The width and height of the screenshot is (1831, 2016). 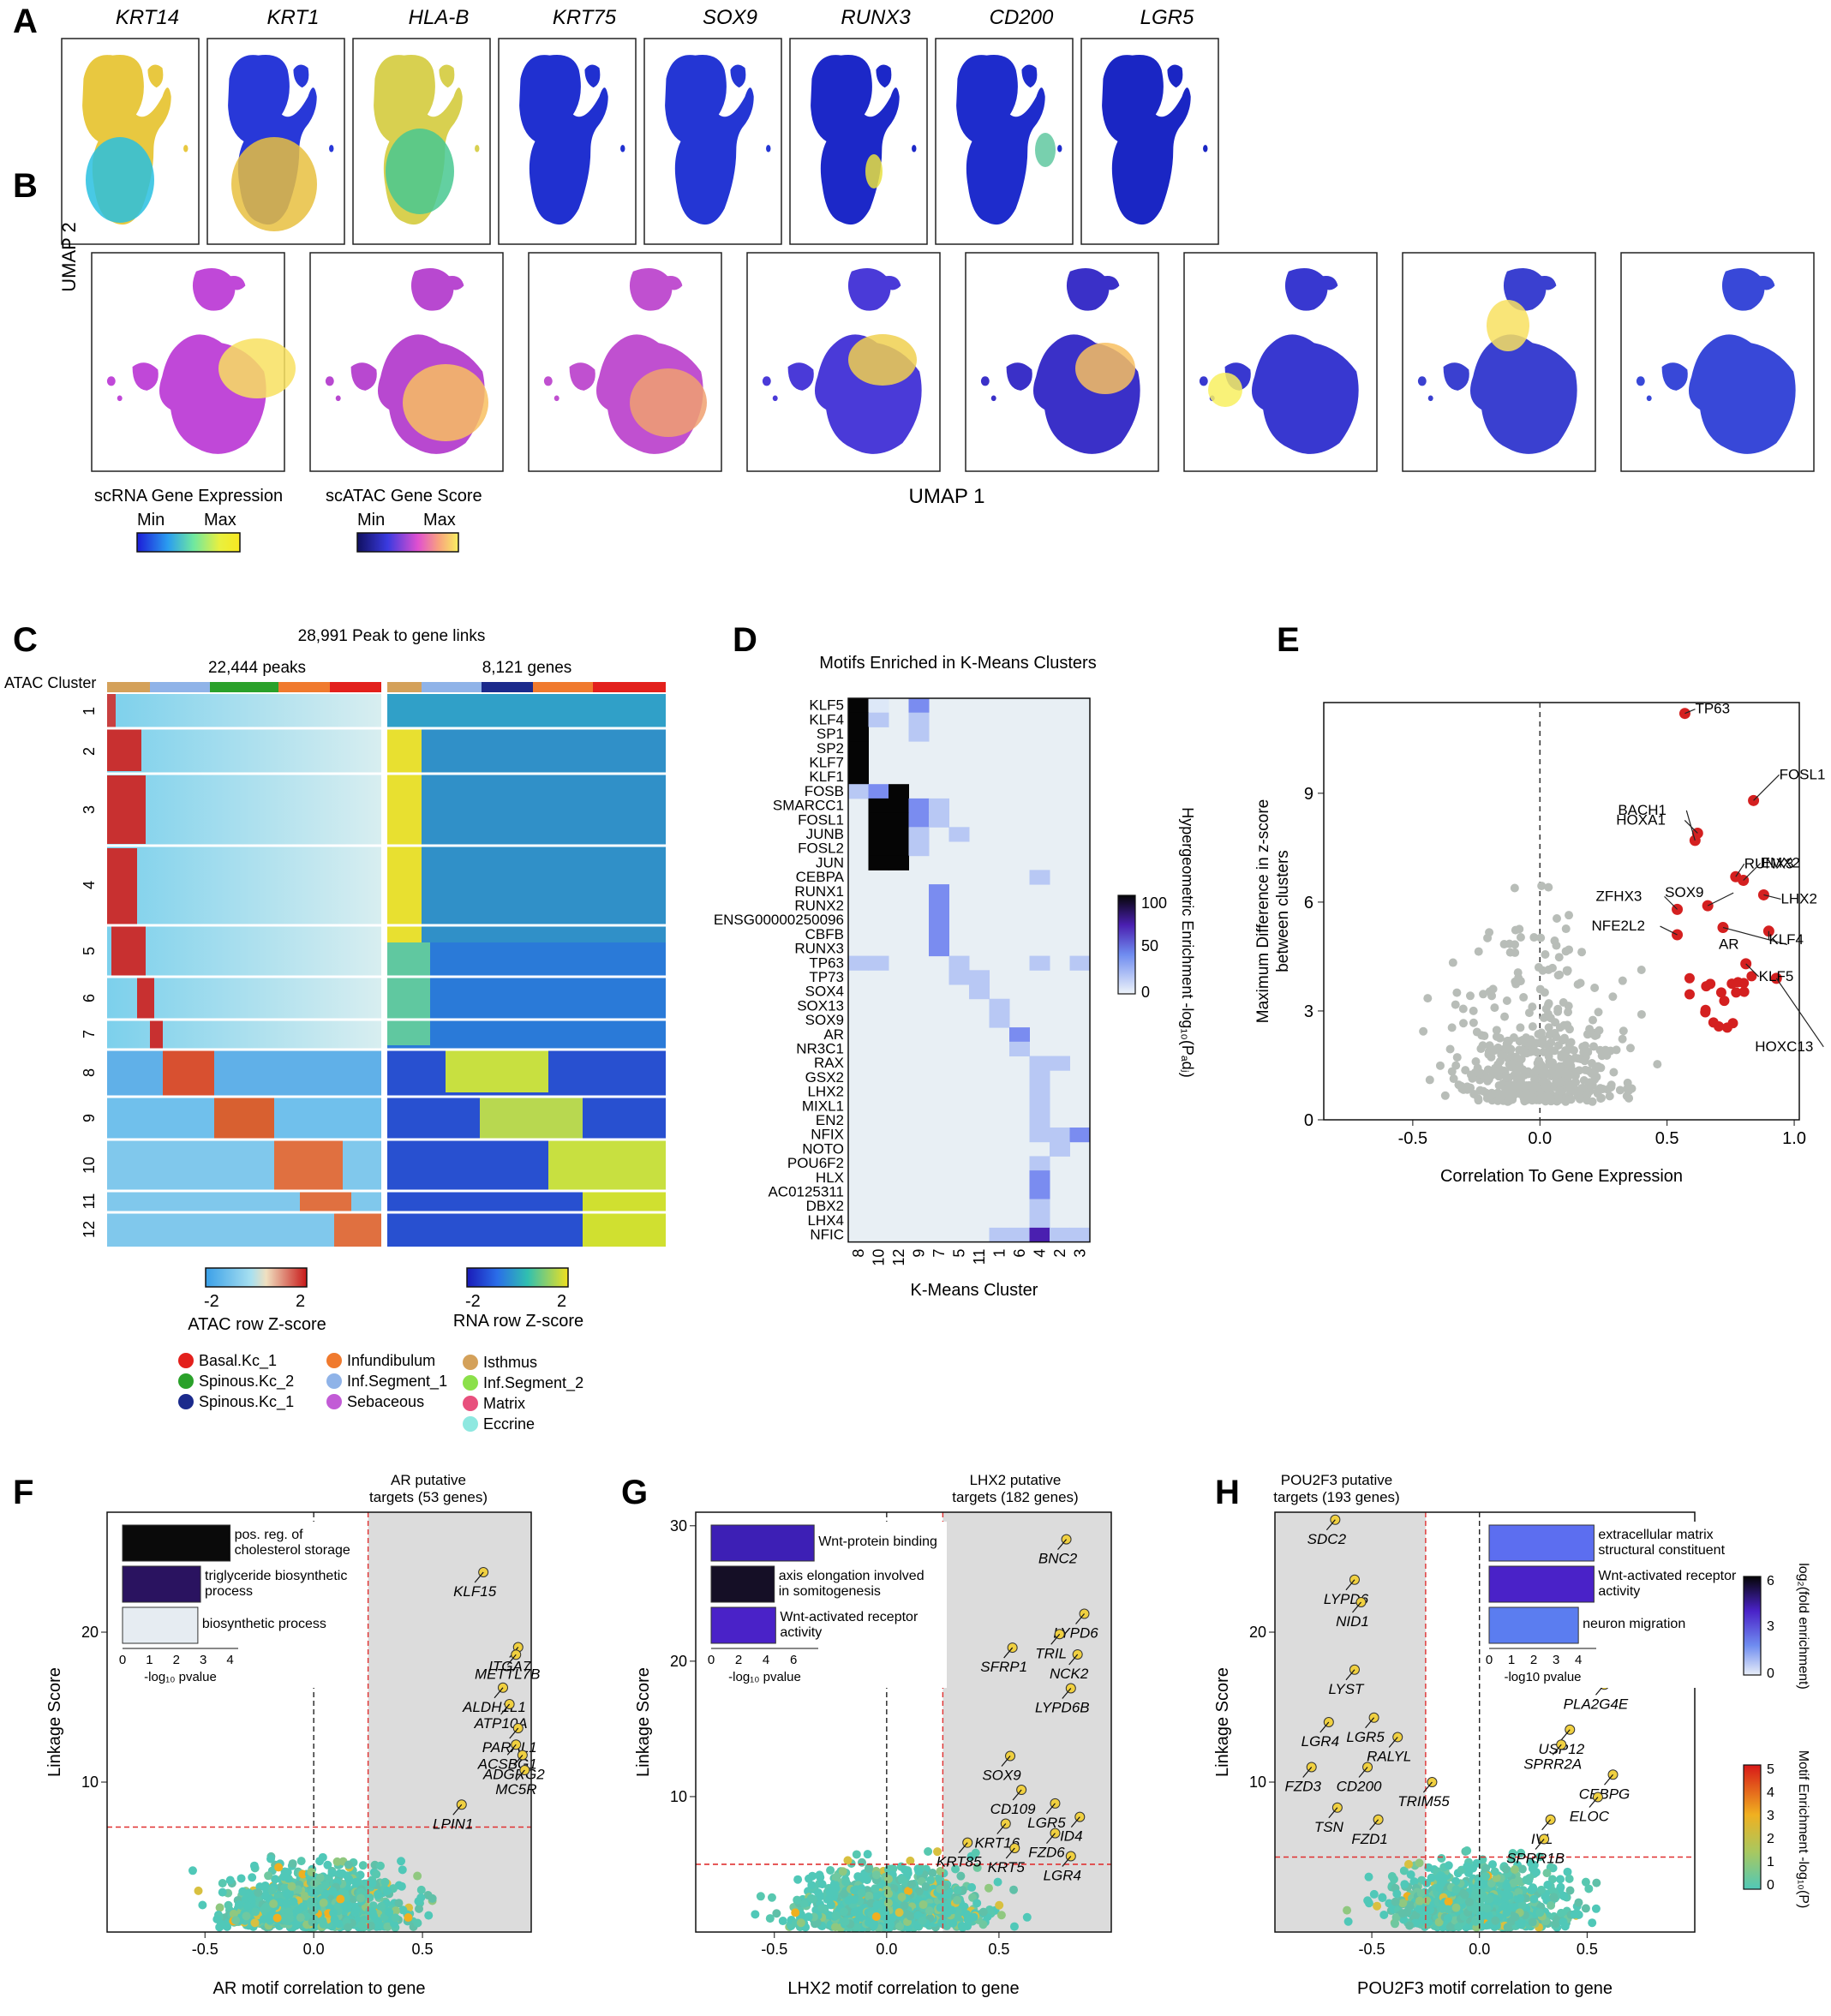 I want to click on gene-label: LGR4, so click(x=1062, y=1875).